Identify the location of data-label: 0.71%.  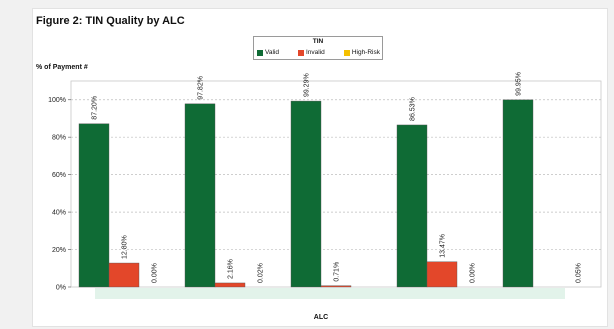
(337, 272).